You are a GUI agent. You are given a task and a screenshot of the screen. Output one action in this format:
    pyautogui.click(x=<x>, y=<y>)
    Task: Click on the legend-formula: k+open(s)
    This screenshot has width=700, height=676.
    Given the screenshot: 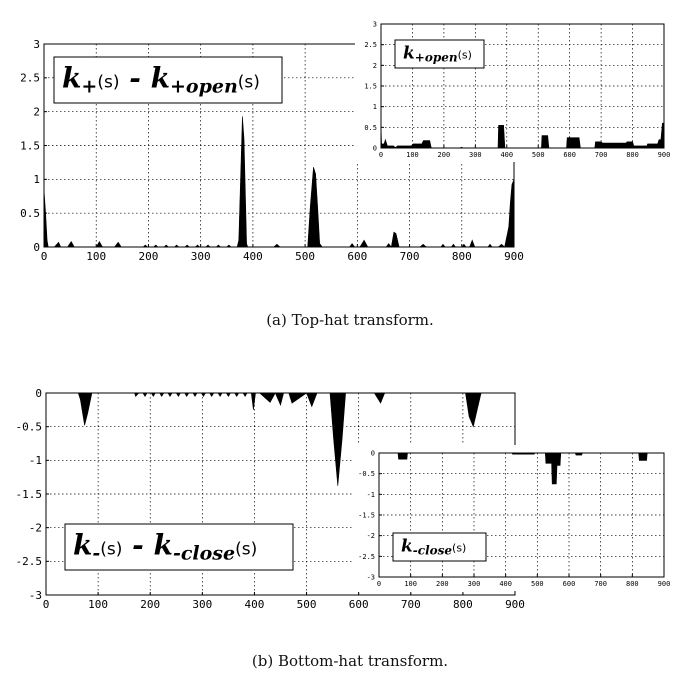 What is the action you would take?
    pyautogui.click(x=437, y=53)
    